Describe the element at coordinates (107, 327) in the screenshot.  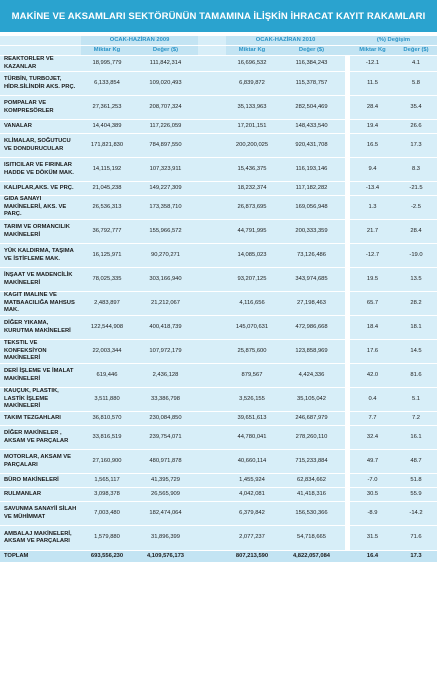
I see `cell-q09: 122,544,908` at that location.